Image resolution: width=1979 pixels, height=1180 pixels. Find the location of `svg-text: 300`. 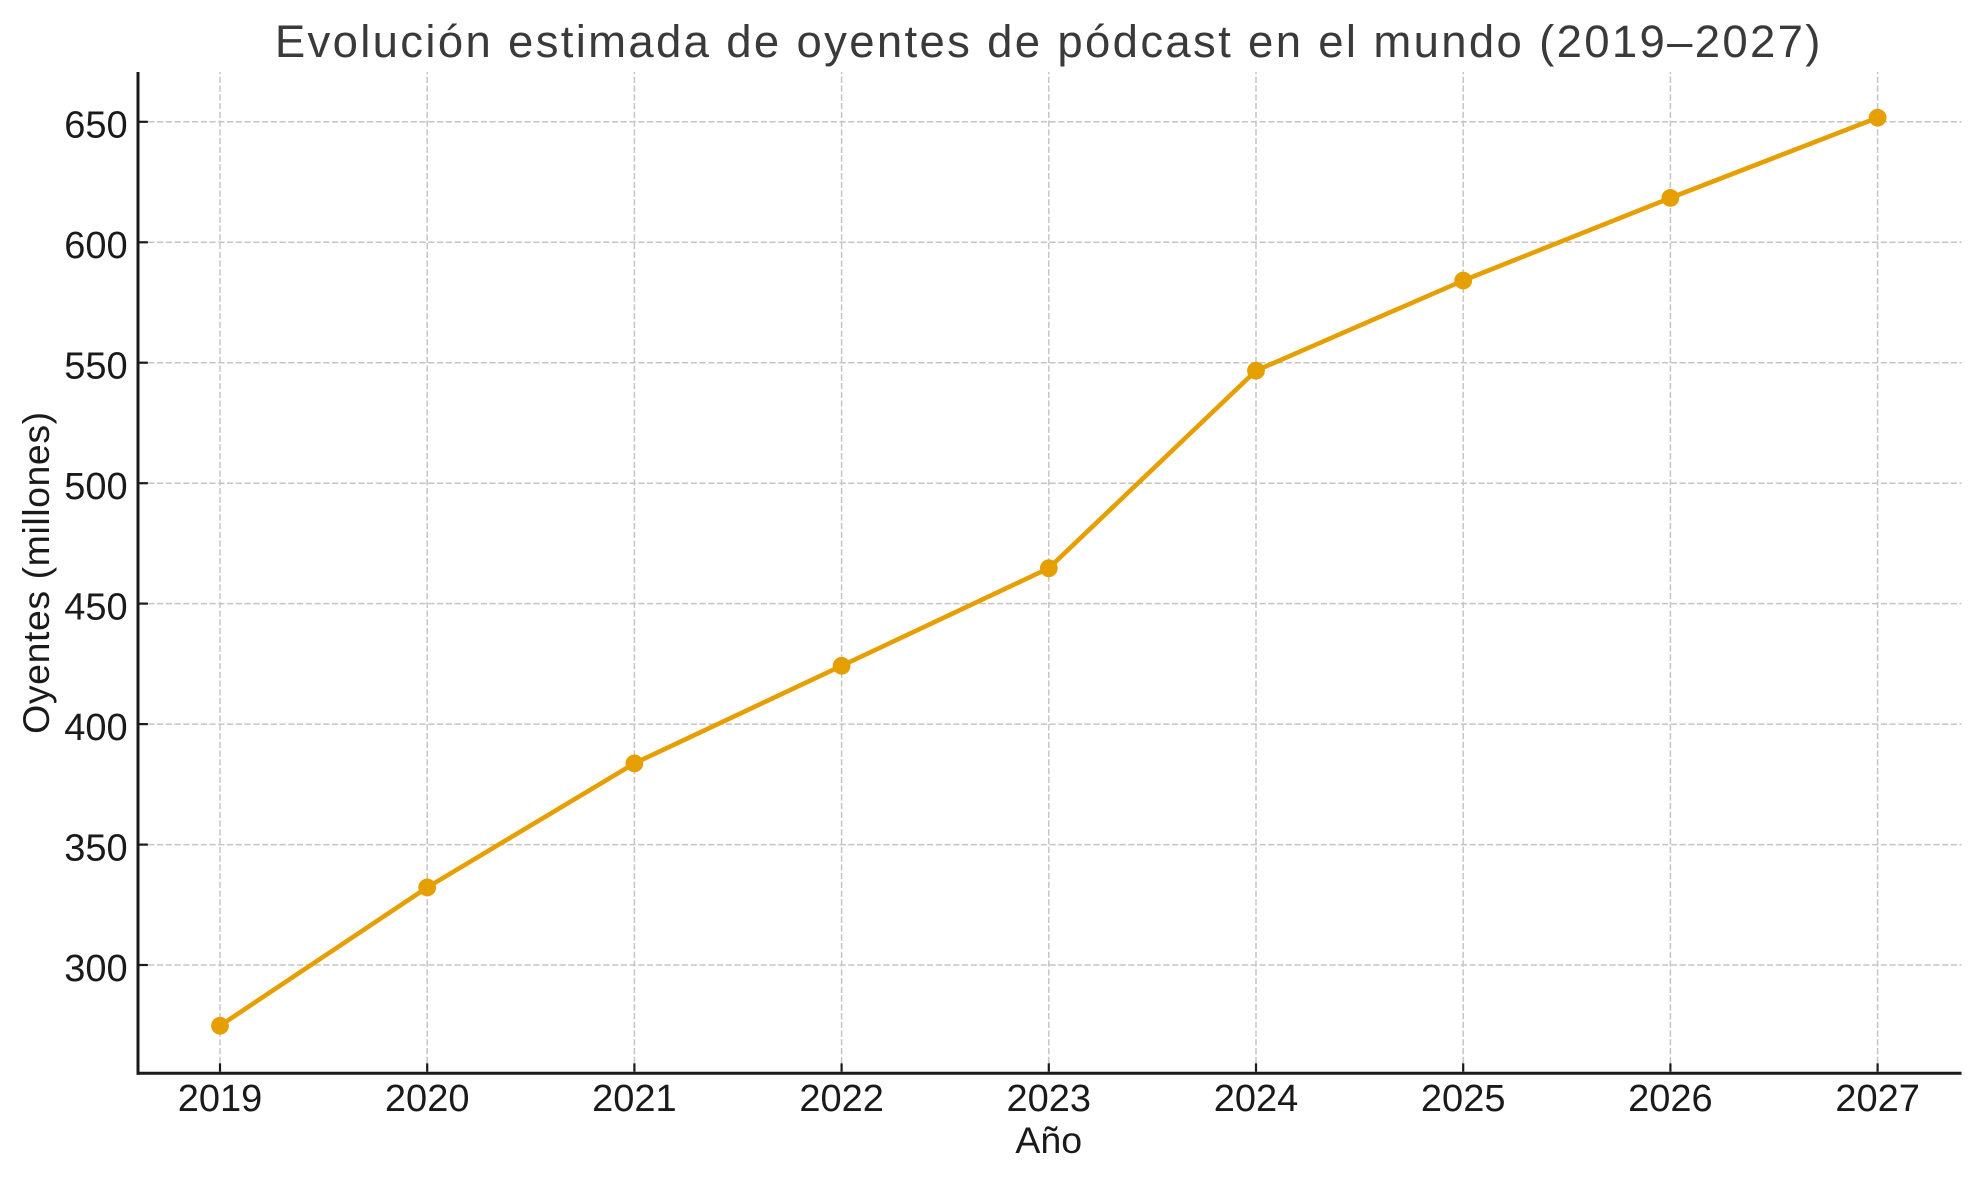

svg-text: 300 is located at coordinates (95, 969).